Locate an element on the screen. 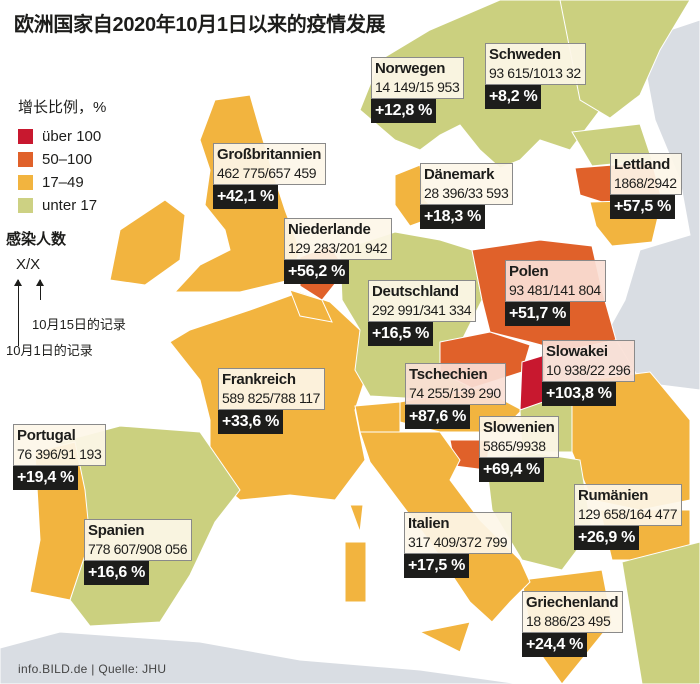 Image resolution: width=700 pixels, height=684 pixels. country-label: Niederlande 129 283/201 942 +56,2 % is located at coordinates (338, 251).